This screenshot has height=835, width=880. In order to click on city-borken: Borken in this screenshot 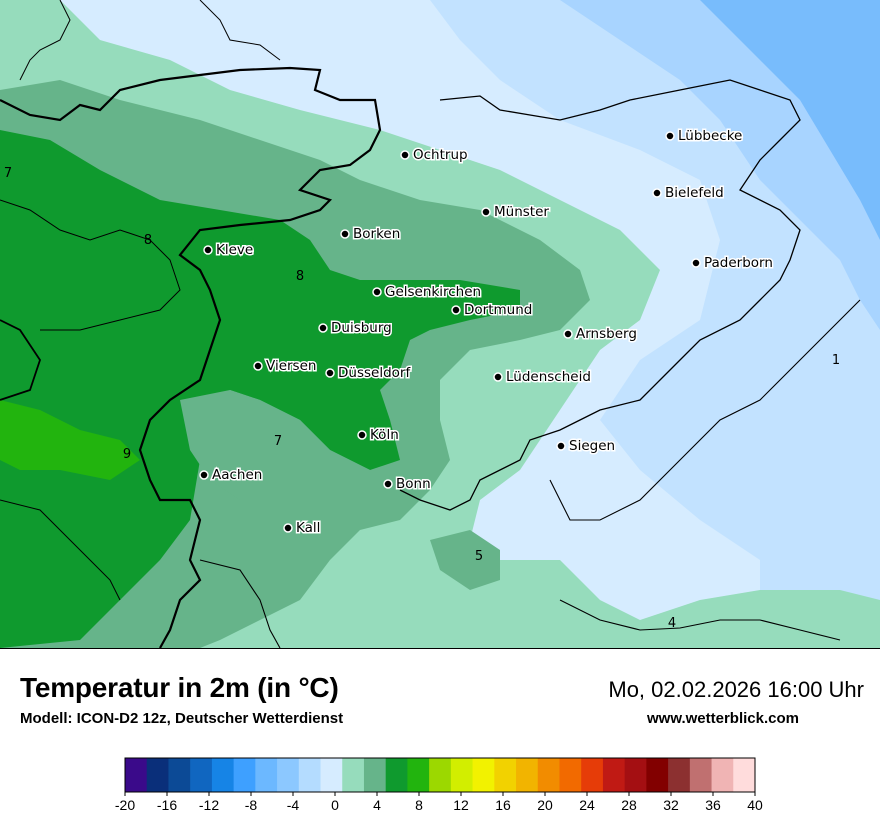, I will do `click(371, 234)`.